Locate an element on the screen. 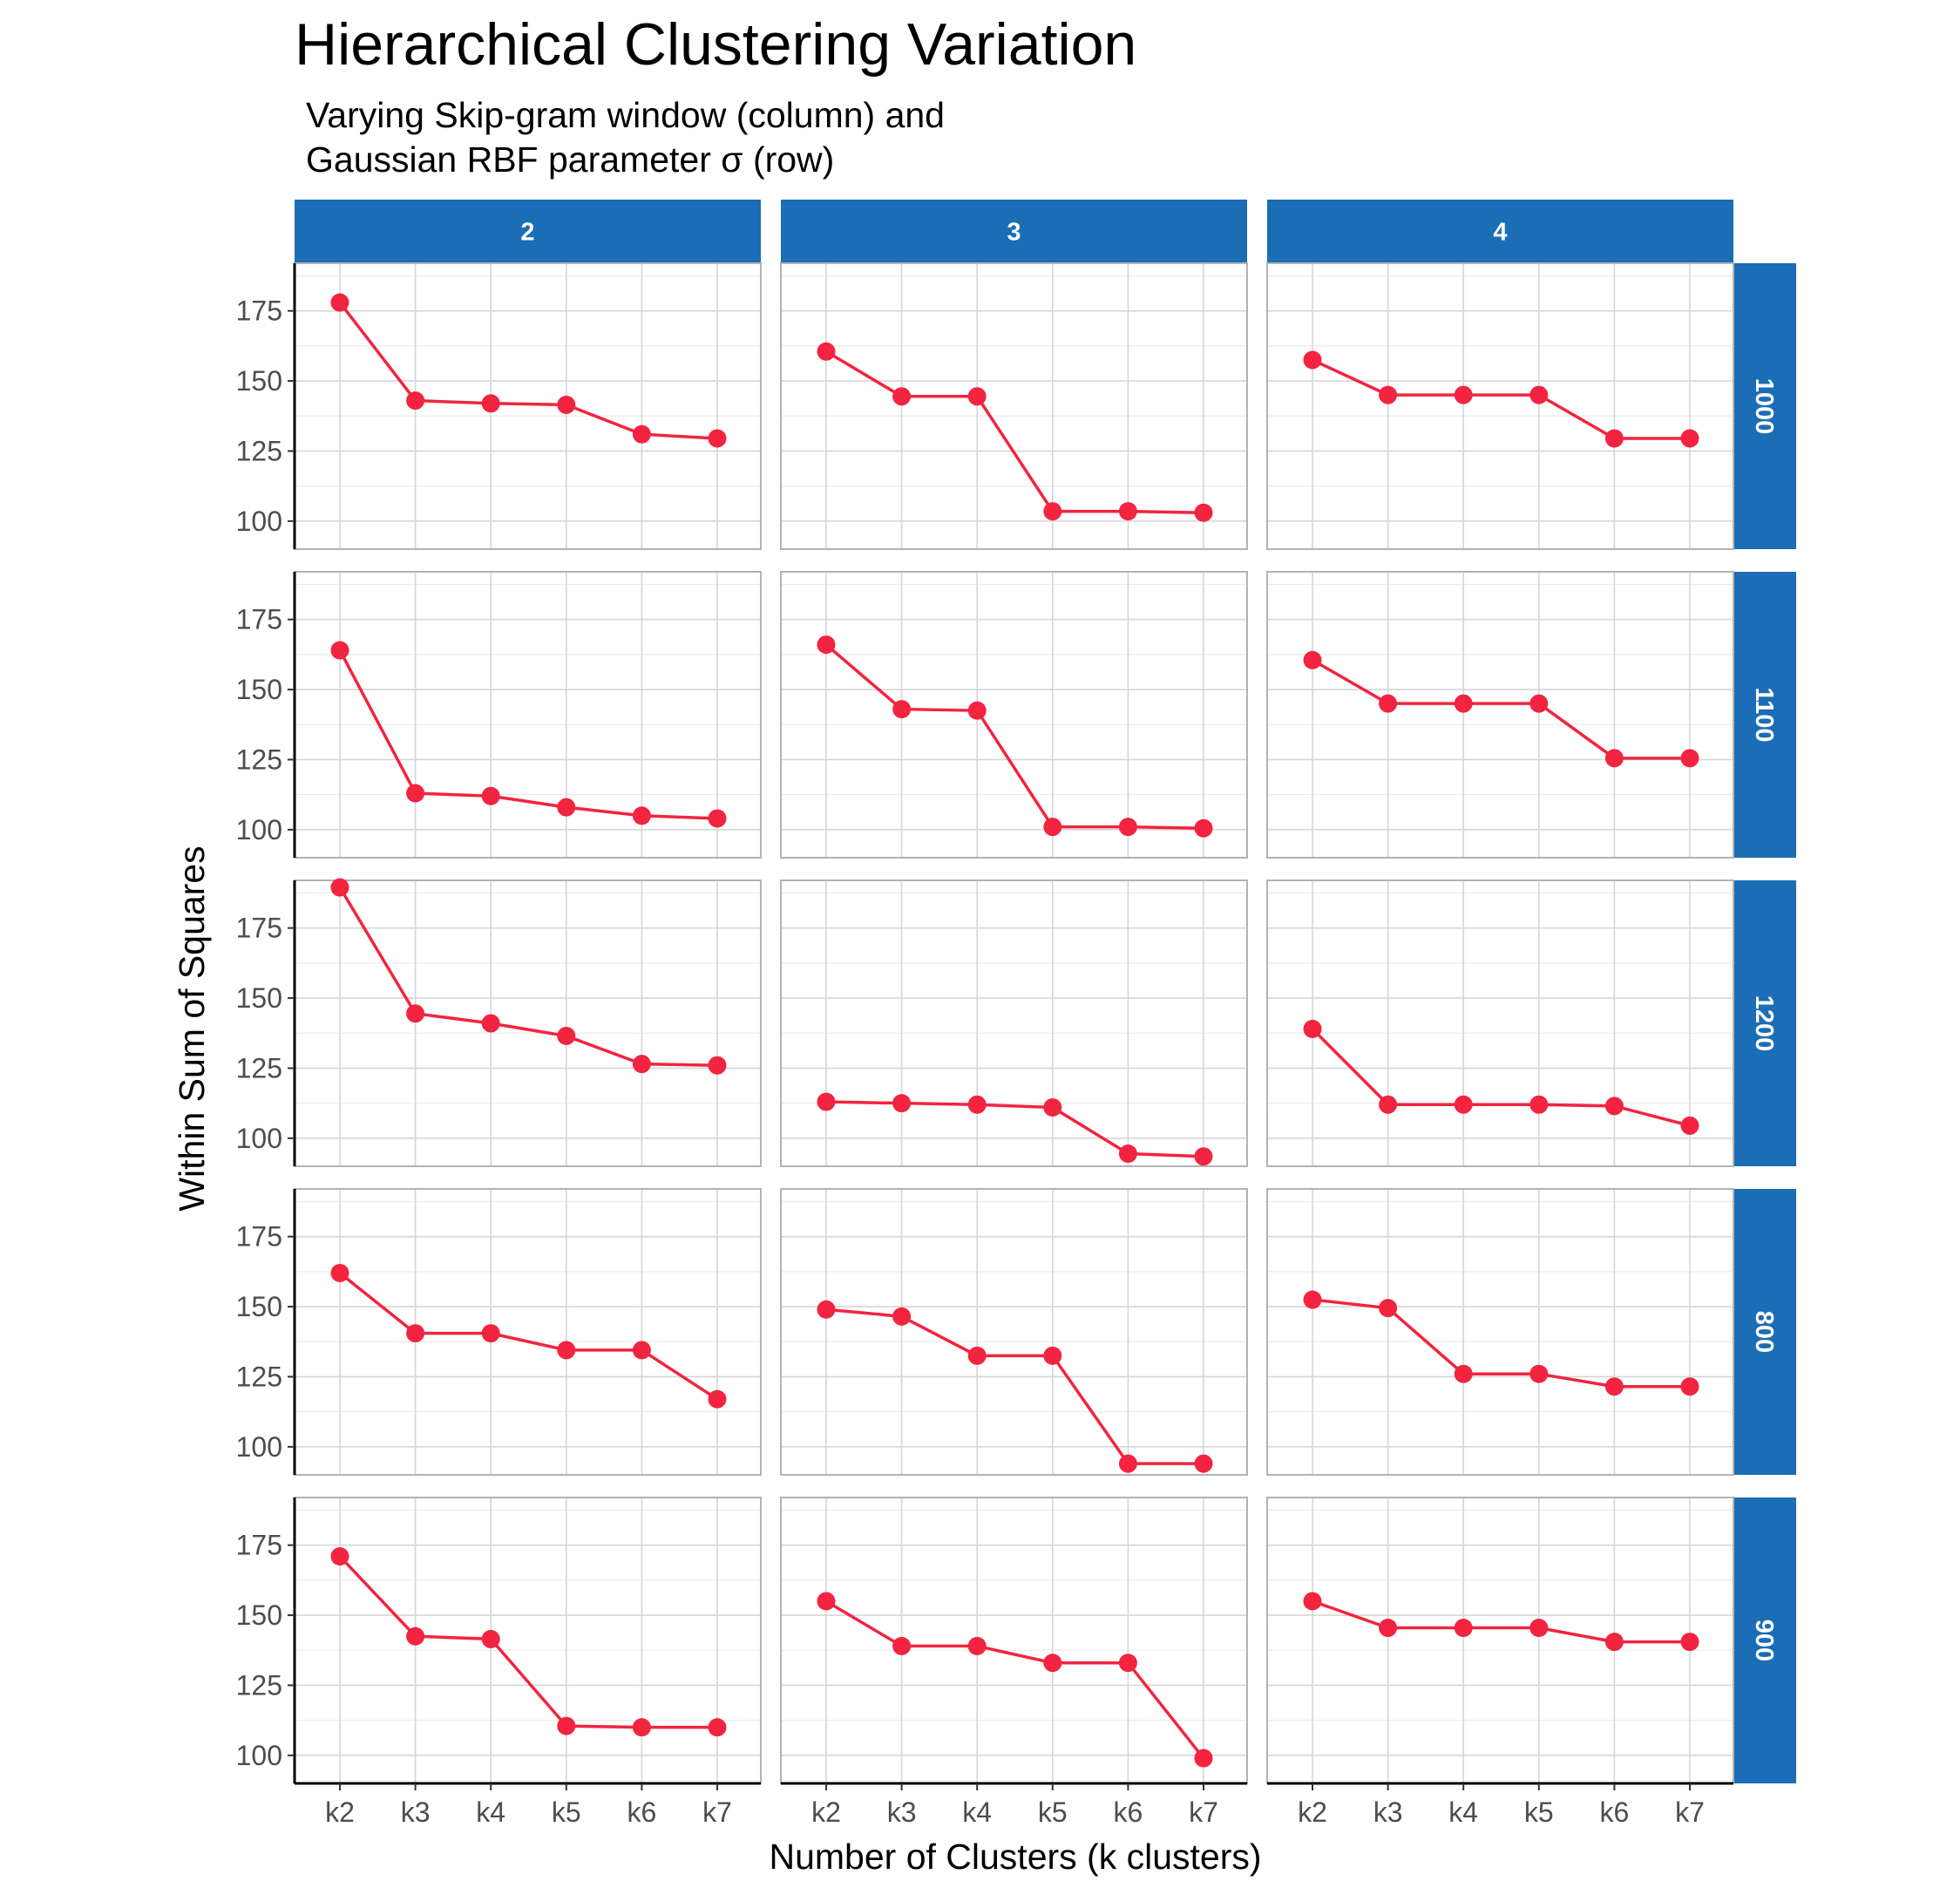  row-strip-label: 900 is located at coordinates (1764, 1640).